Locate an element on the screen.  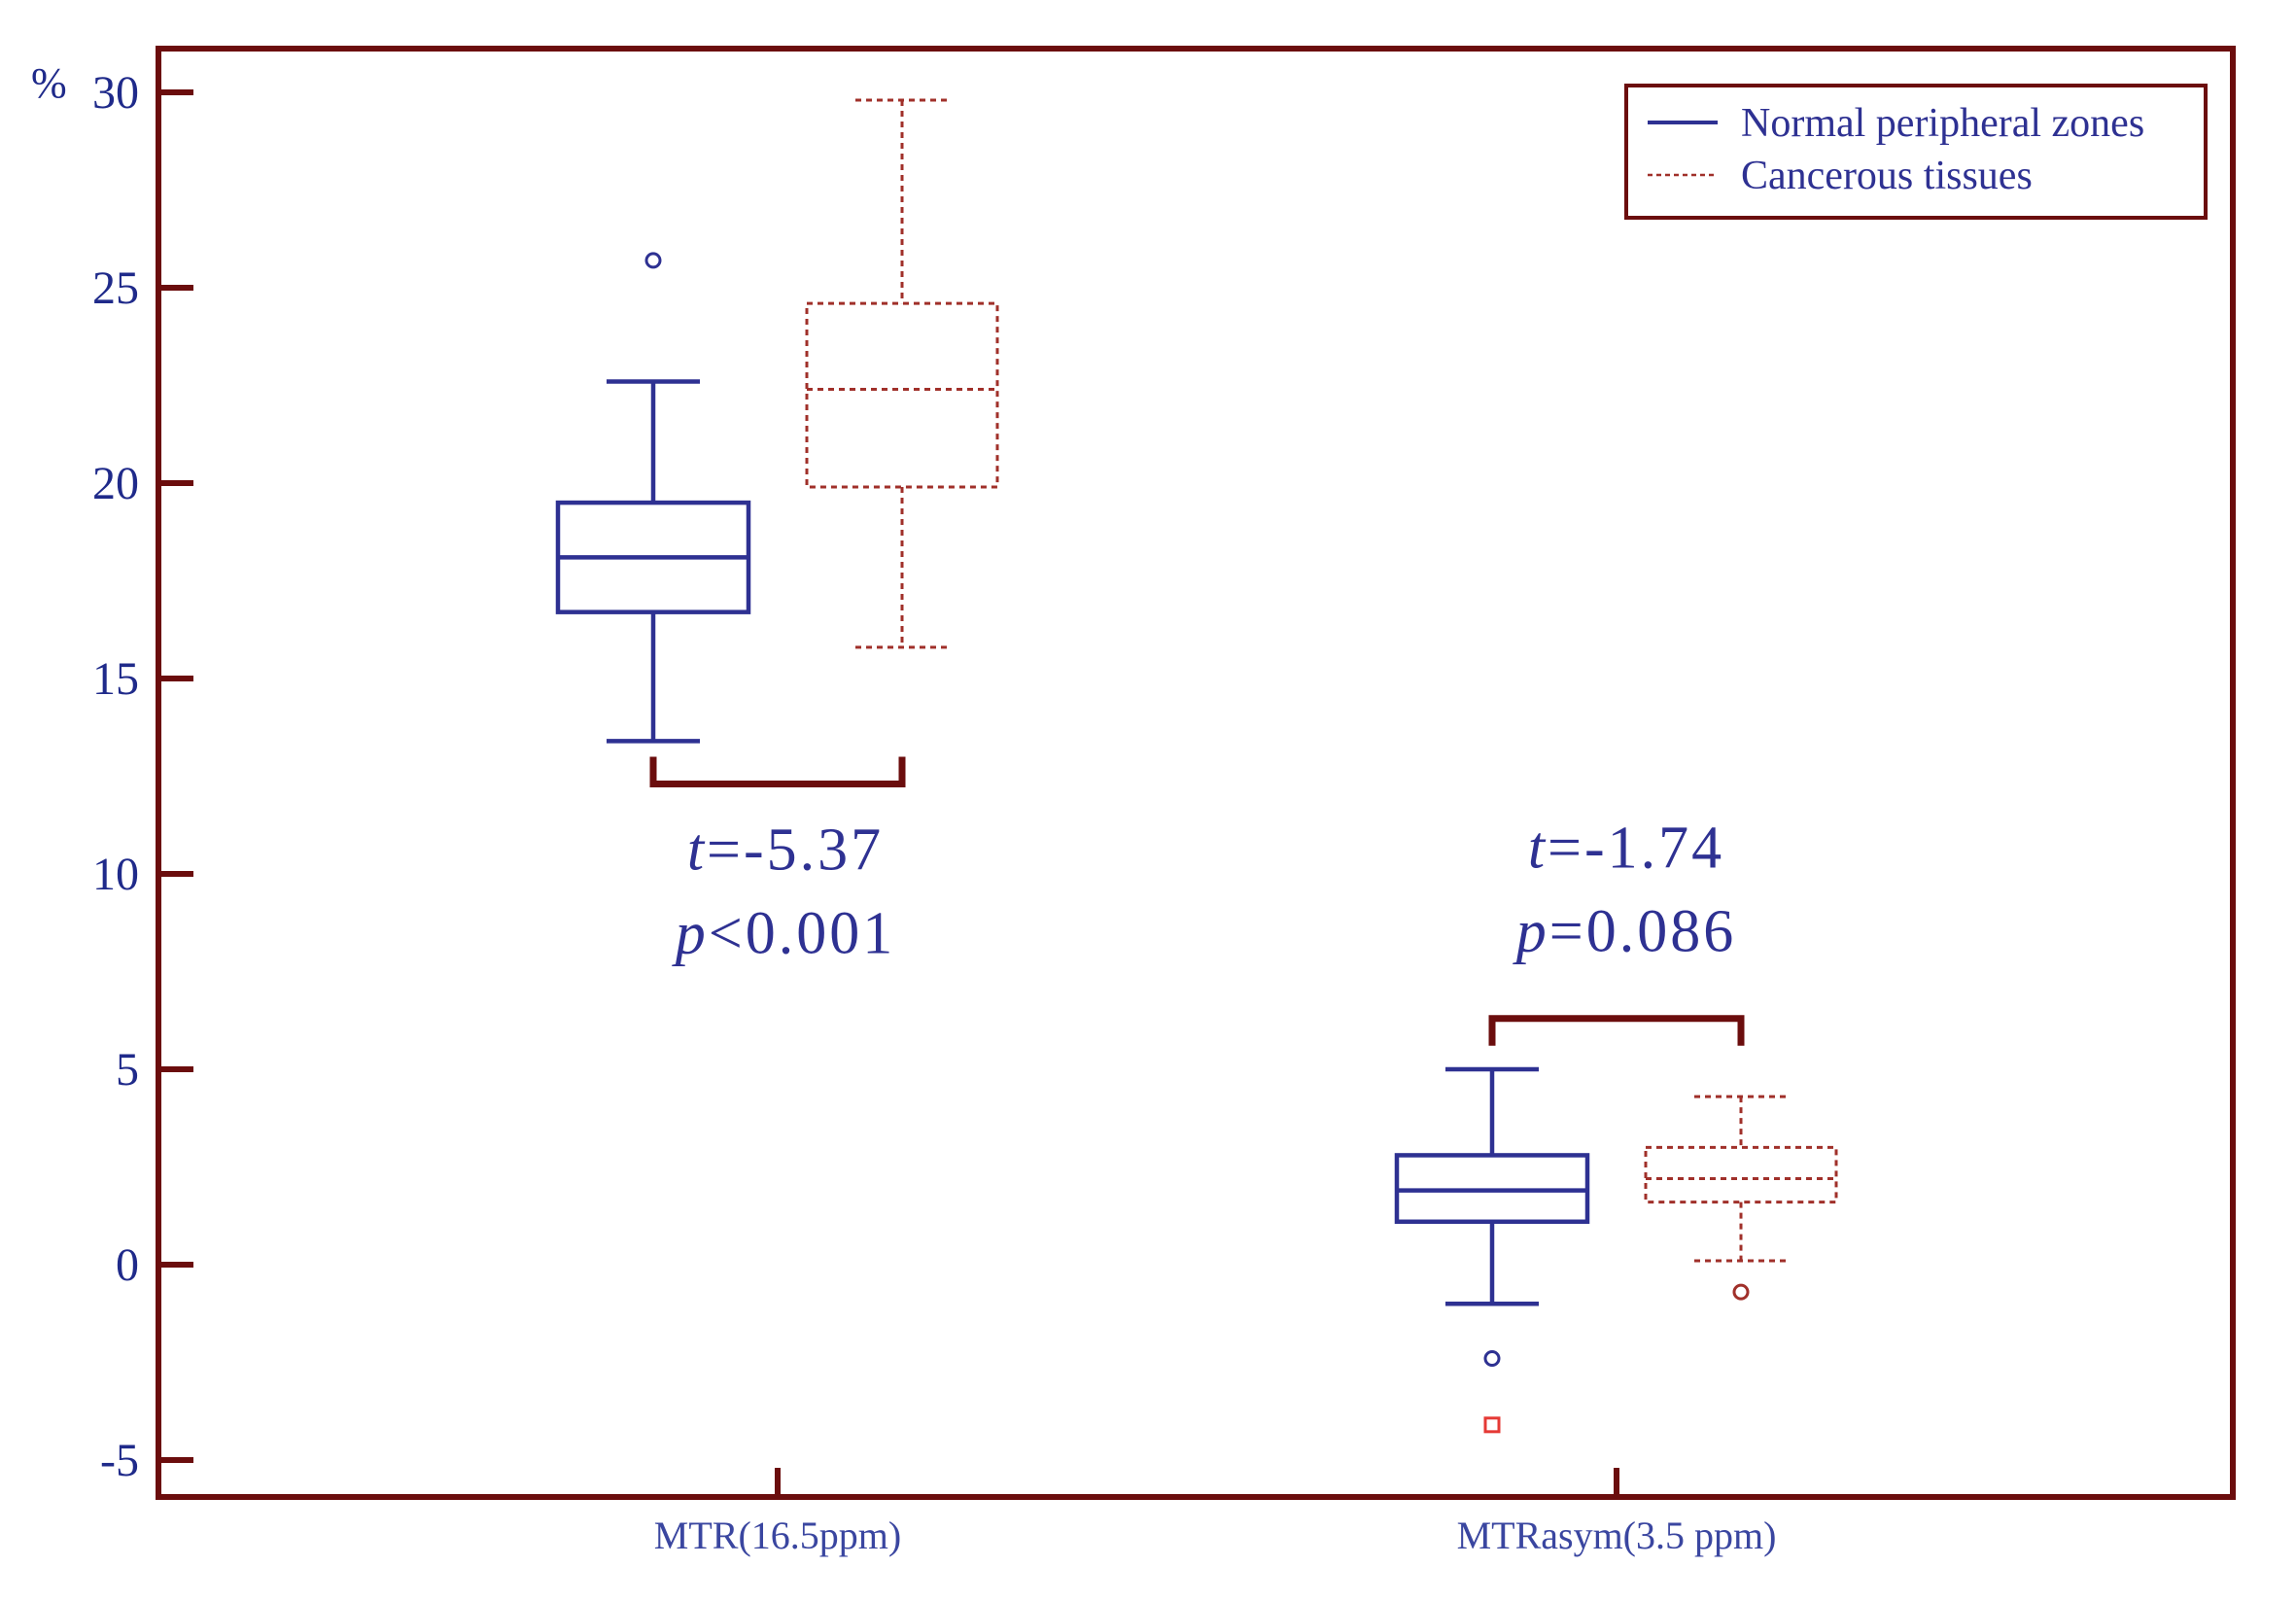
x-category-label: MTRasym(3.5 ppm) is located at coordinates (1617, 1535).